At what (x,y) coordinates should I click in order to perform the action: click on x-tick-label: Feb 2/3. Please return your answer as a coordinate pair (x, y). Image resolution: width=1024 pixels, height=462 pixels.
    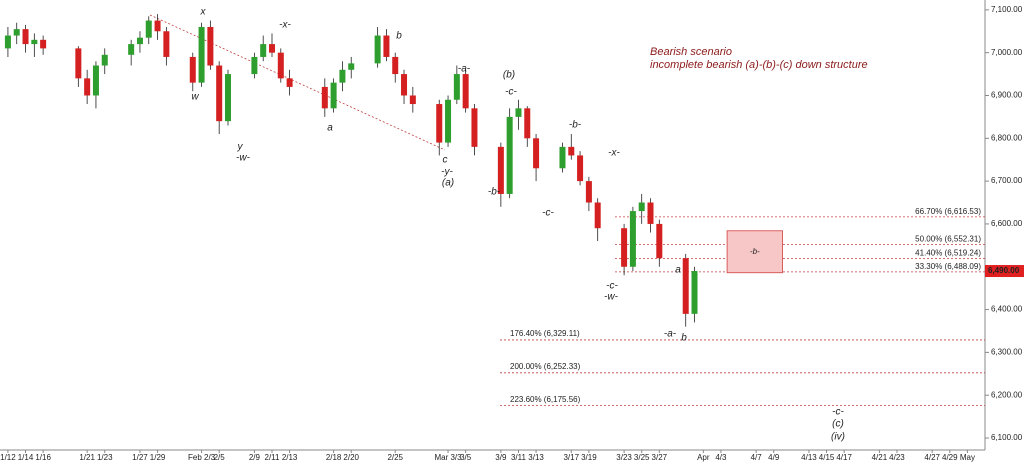
    Looking at the image, I should click on (202, 457).